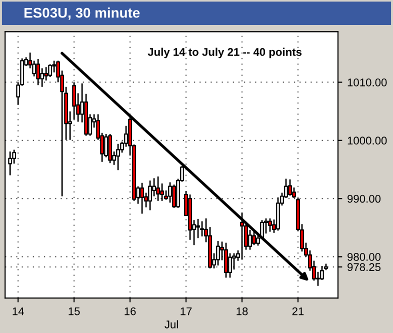  What do you see at coordinates (242, 311) in the screenshot?
I see `x-tick-label: 18` at bounding box center [242, 311].